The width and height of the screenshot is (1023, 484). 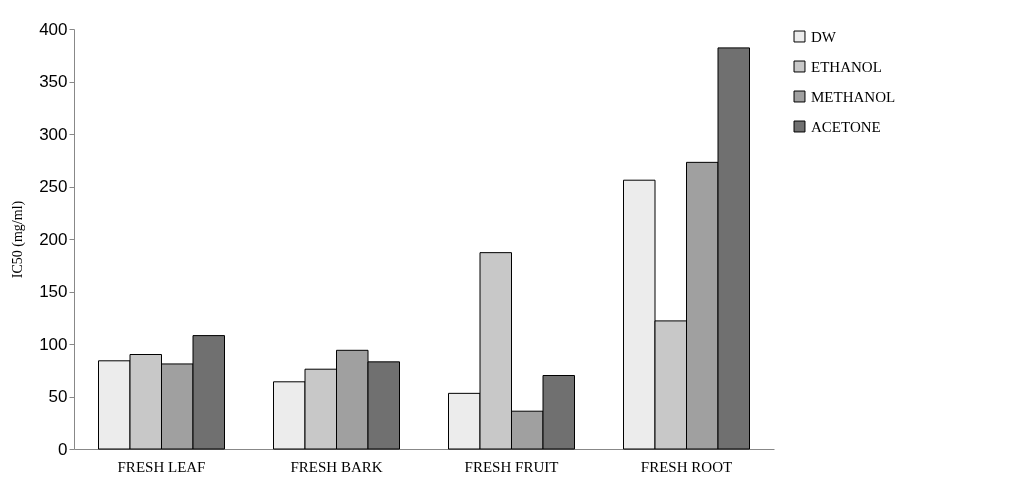 What do you see at coordinates (846, 126) in the screenshot?
I see `legend-label: ACETONE` at bounding box center [846, 126].